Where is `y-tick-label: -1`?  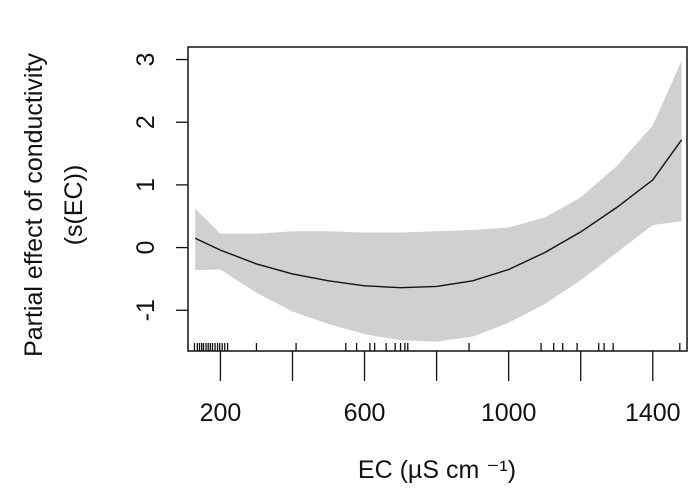
y-tick-label: -1 is located at coordinates (146, 310).